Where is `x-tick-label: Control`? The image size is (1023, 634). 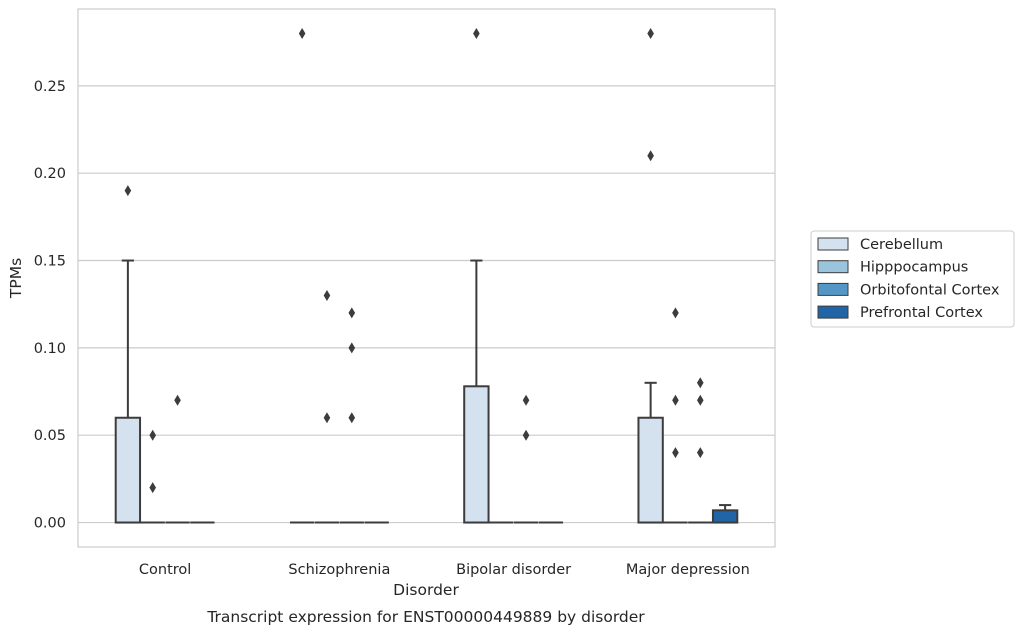 x-tick-label: Control is located at coordinates (165, 570).